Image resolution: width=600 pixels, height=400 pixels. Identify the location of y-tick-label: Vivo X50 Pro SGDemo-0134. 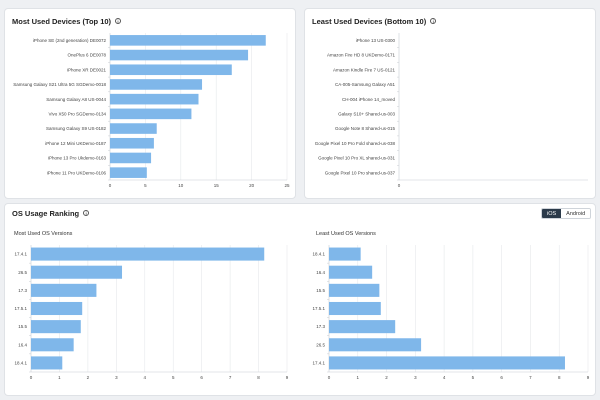
(78, 113).